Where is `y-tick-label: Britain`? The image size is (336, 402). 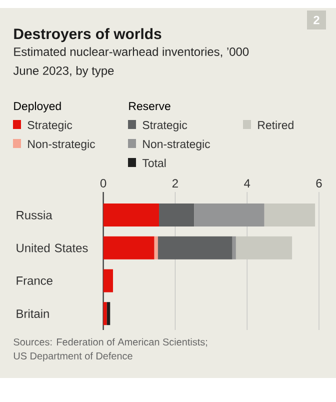 y-tick-label: Britain is located at coordinates (32, 313).